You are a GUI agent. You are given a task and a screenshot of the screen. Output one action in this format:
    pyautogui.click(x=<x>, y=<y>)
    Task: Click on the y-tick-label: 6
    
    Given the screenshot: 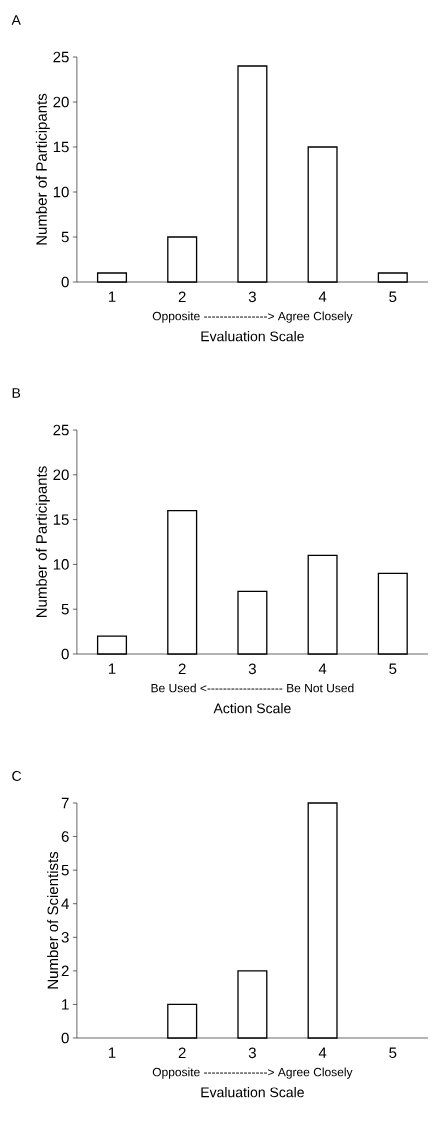 What is the action you would take?
    pyautogui.click(x=65, y=836)
    